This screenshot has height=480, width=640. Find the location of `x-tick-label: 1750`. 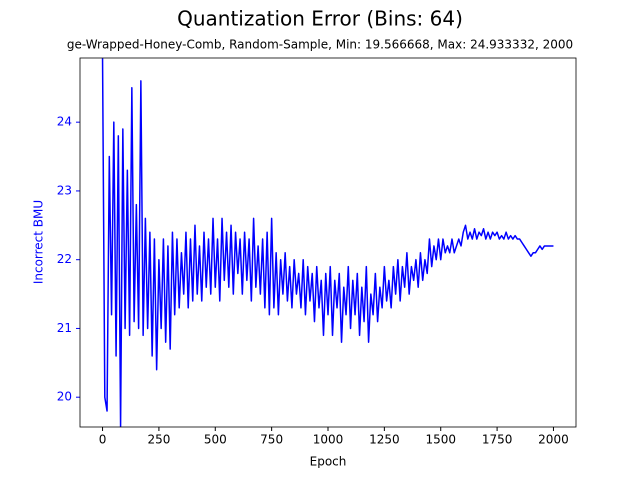

x-tick-label: 1750 is located at coordinates (497, 440).